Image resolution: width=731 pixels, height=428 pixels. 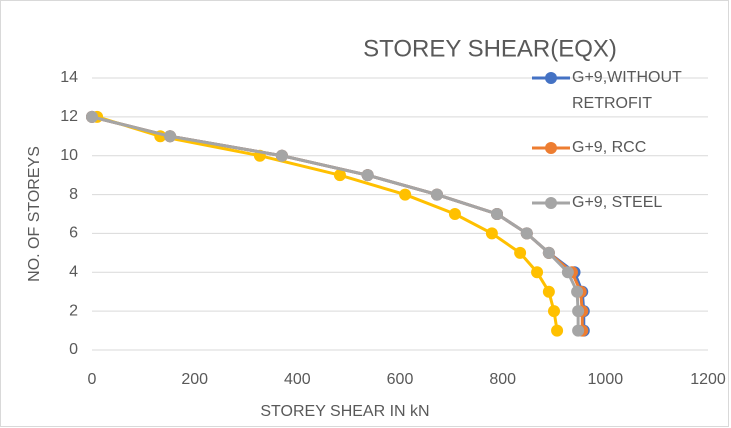 What do you see at coordinates (34, 214) in the screenshot?
I see `y-axis-title: NO. OF STOREYS` at bounding box center [34, 214].